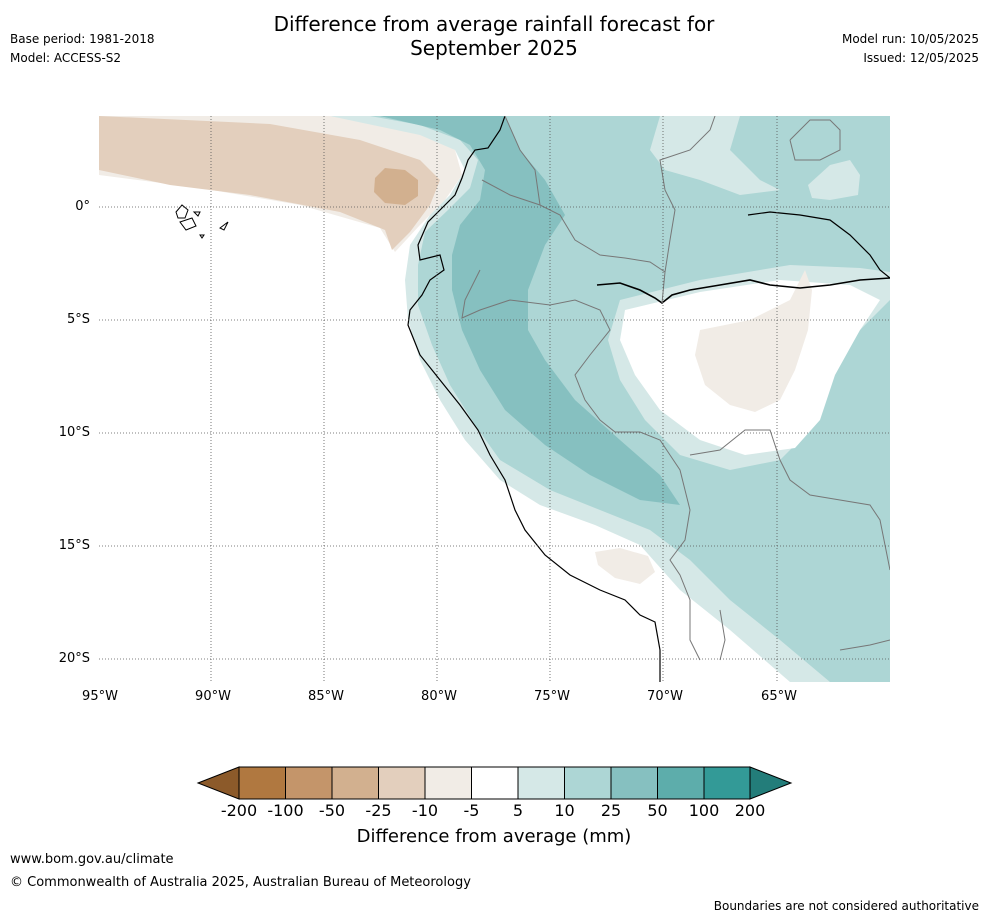 This screenshot has height=919, width=988. What do you see at coordinates (910, 39) in the screenshot?
I see `model-run-text: Model run: 10/05/2025` at bounding box center [910, 39].